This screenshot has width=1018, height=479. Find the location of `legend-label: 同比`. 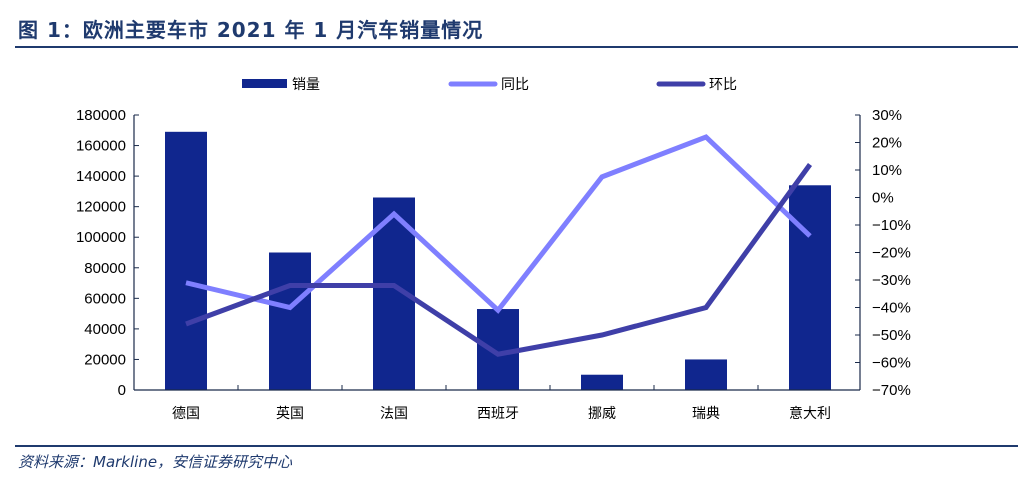

legend-label: 同比 is located at coordinates (515, 85).